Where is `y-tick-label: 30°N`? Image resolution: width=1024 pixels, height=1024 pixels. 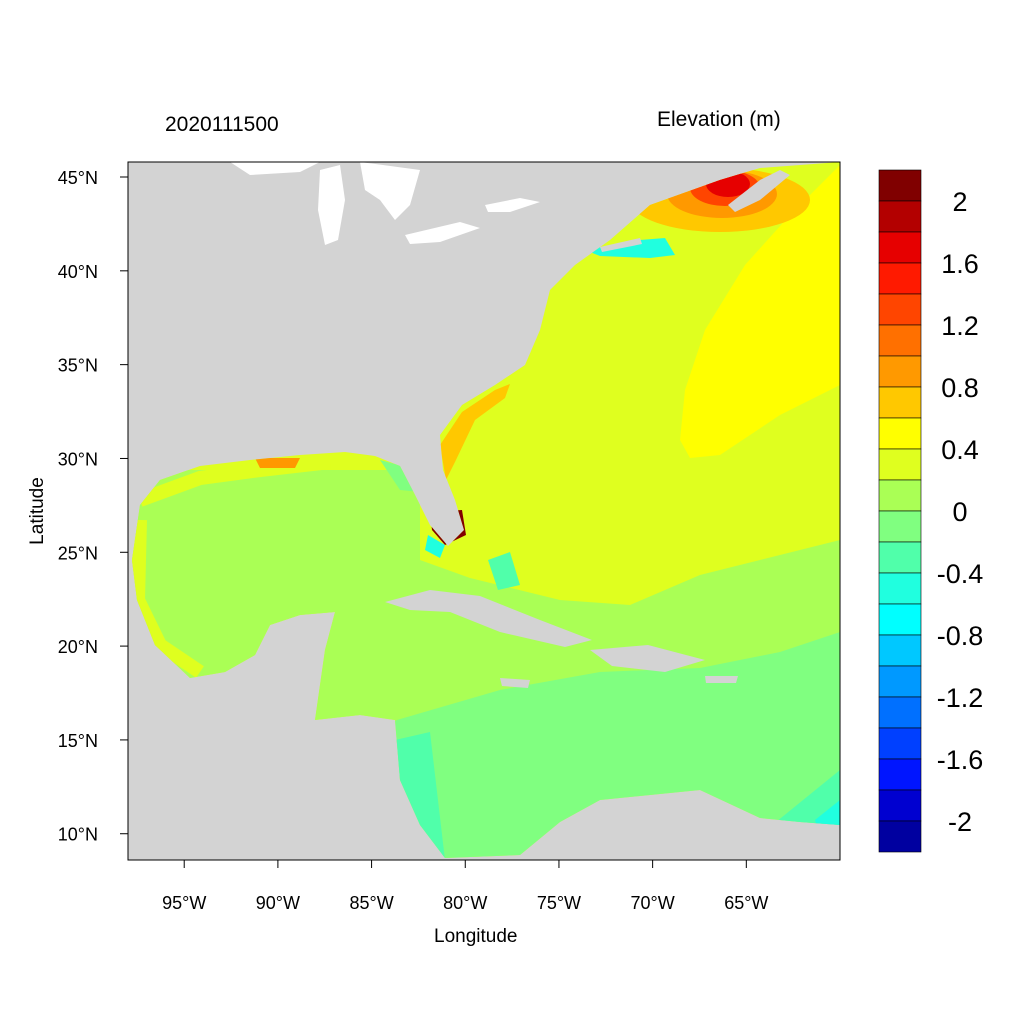
y-tick-label: 30°N is located at coordinates (78, 459).